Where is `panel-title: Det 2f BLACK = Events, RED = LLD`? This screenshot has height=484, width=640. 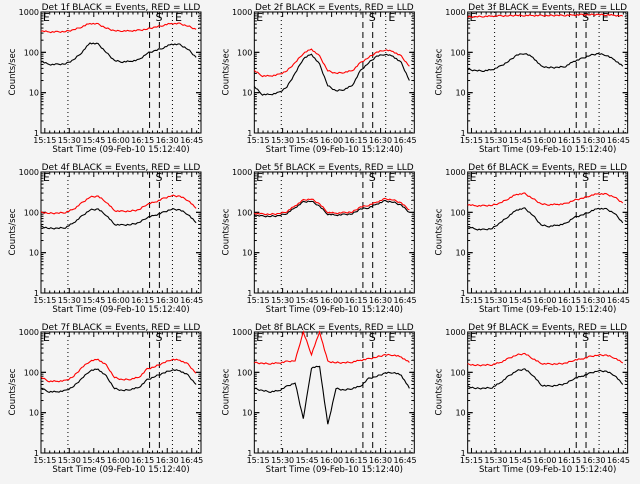 panel-title: Det 2f BLACK = Events, RED = LLD is located at coordinates (334, 8).